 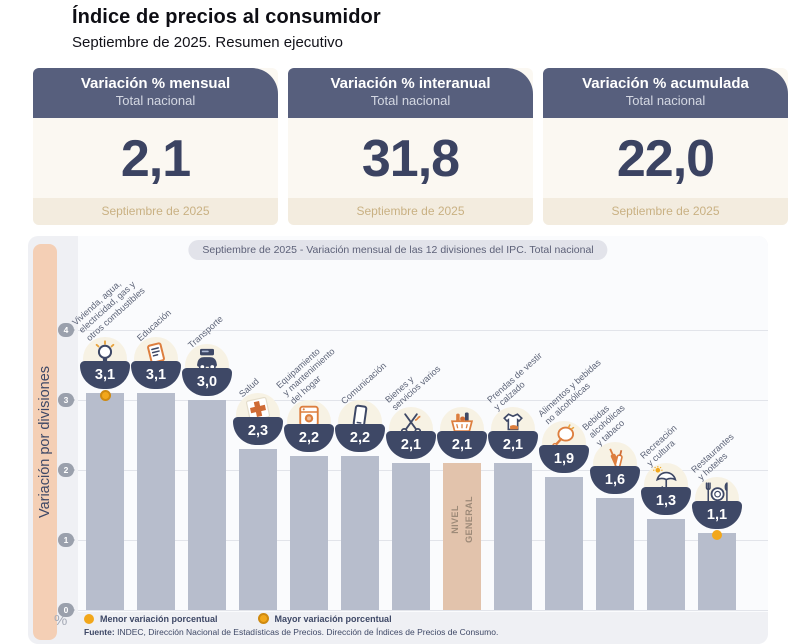 What do you see at coordinates (89, 618) in the screenshot?
I see `menor-marker-icon` at bounding box center [89, 618].